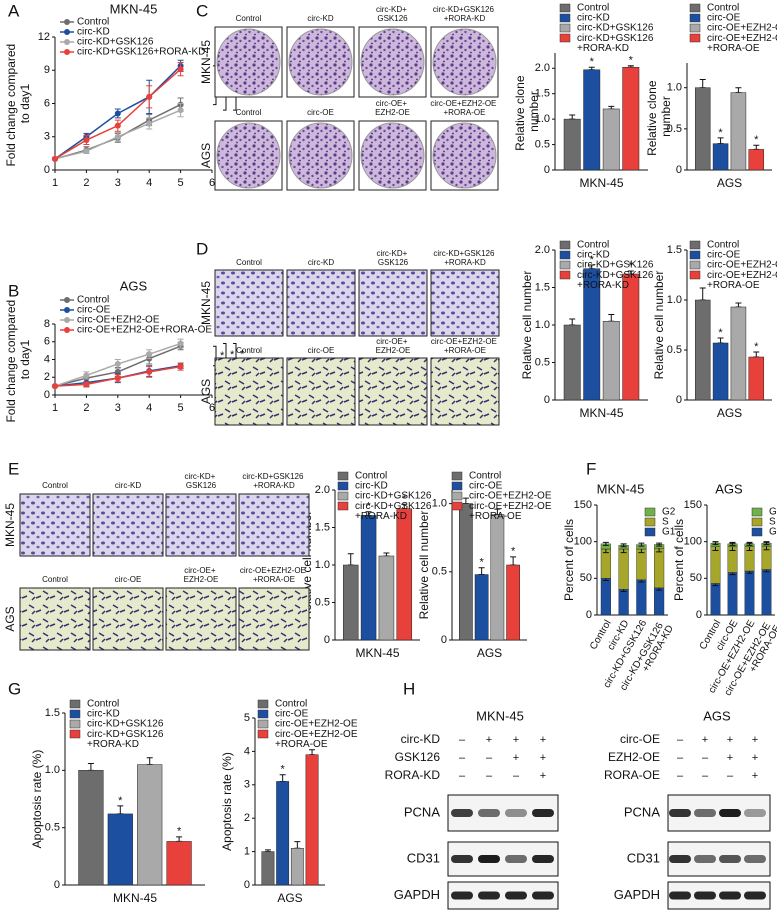  What do you see at coordinates (729, 488) in the screenshot?
I see `chart-title: AGS` at bounding box center [729, 488].